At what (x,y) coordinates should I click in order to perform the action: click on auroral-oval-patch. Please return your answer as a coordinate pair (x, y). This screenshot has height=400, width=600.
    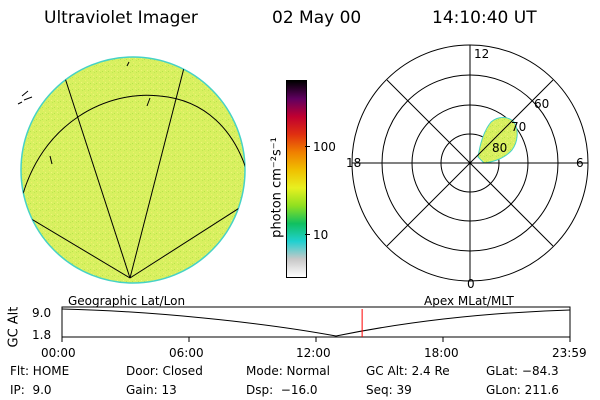
    Looking at the image, I should click on (497, 140).